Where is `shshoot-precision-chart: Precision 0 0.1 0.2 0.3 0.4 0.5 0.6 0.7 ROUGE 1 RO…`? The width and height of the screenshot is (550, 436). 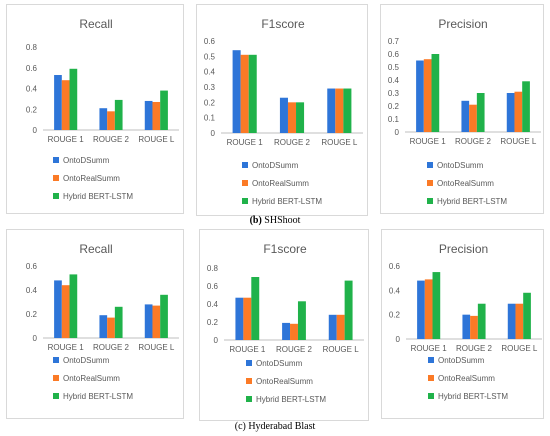
shshoot-precision-chart: Precision 0 0.1 0.2 0.3 0.4 0.5 0.6 0.7 ROUGE 1 RO… is located at coordinates (462, 109).